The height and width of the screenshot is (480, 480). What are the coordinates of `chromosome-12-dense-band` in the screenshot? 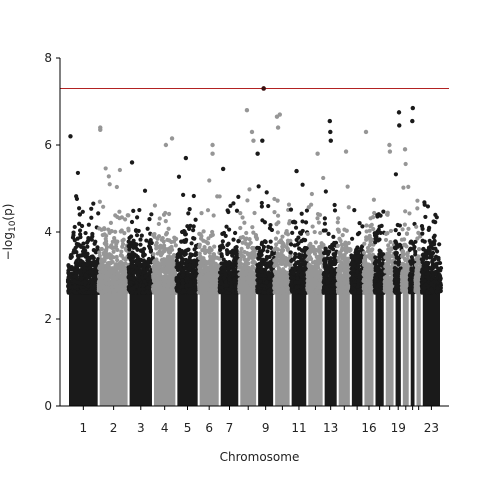 It's located at (315, 342).